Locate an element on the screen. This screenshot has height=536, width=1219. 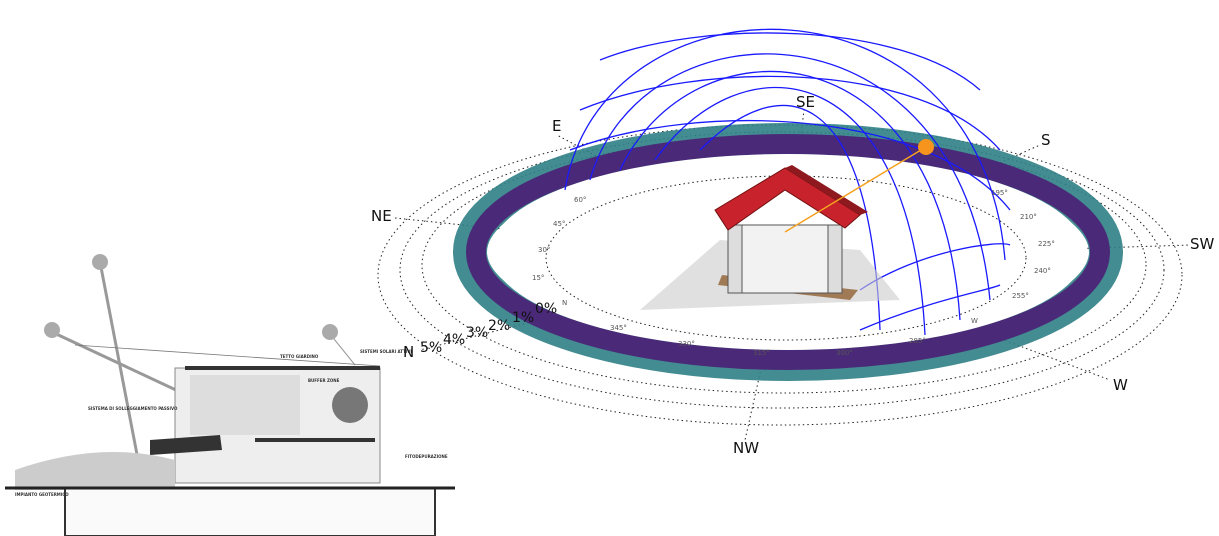
angle-label: 195° is located at coordinates (999, 193).